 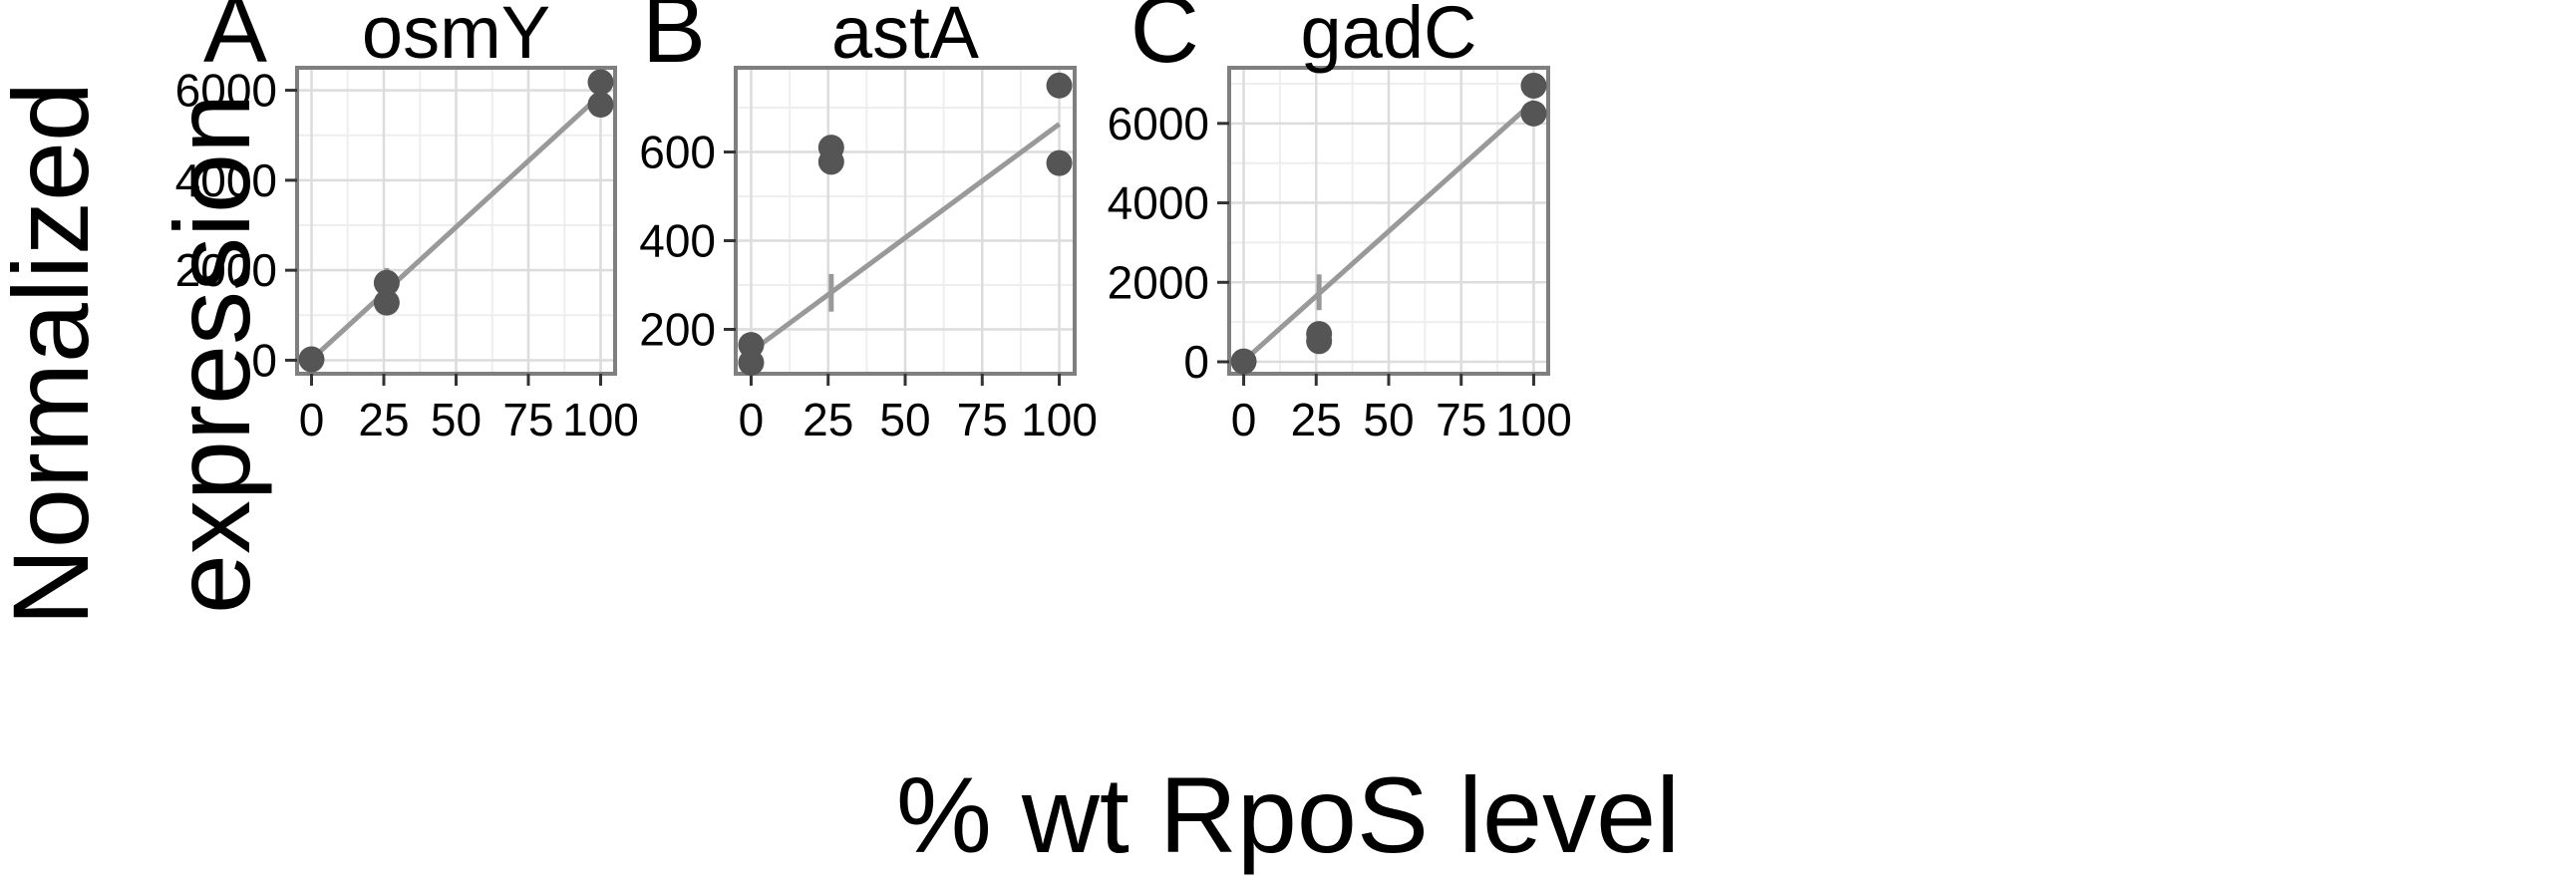 What do you see at coordinates (677, 241) in the screenshot?
I see `y-tick-label-astA: 400` at bounding box center [677, 241].